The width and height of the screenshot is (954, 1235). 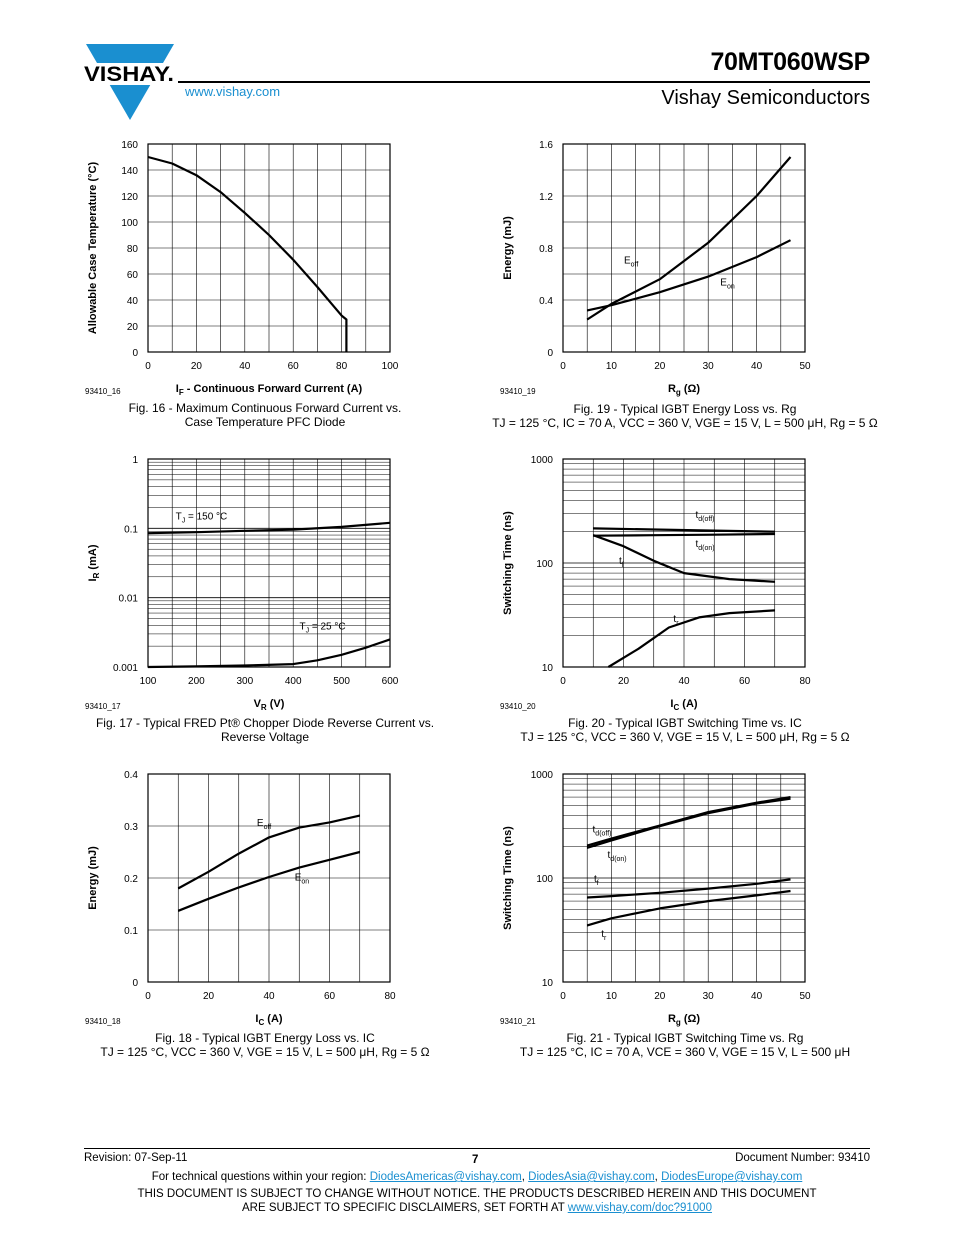 I want to click on curve-label: TJ = 25 °C, so click(x=322, y=627).